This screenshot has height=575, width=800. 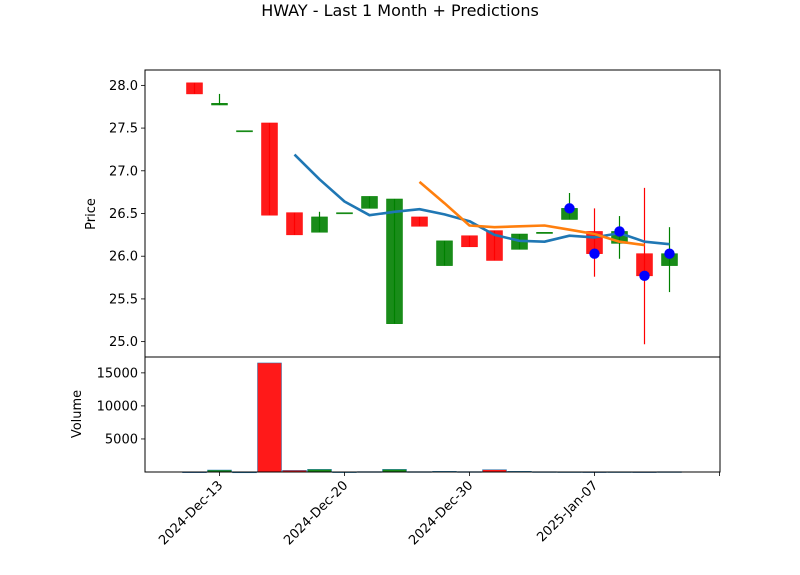 I want to click on moving-average-blue-line, so click(x=481, y=199).